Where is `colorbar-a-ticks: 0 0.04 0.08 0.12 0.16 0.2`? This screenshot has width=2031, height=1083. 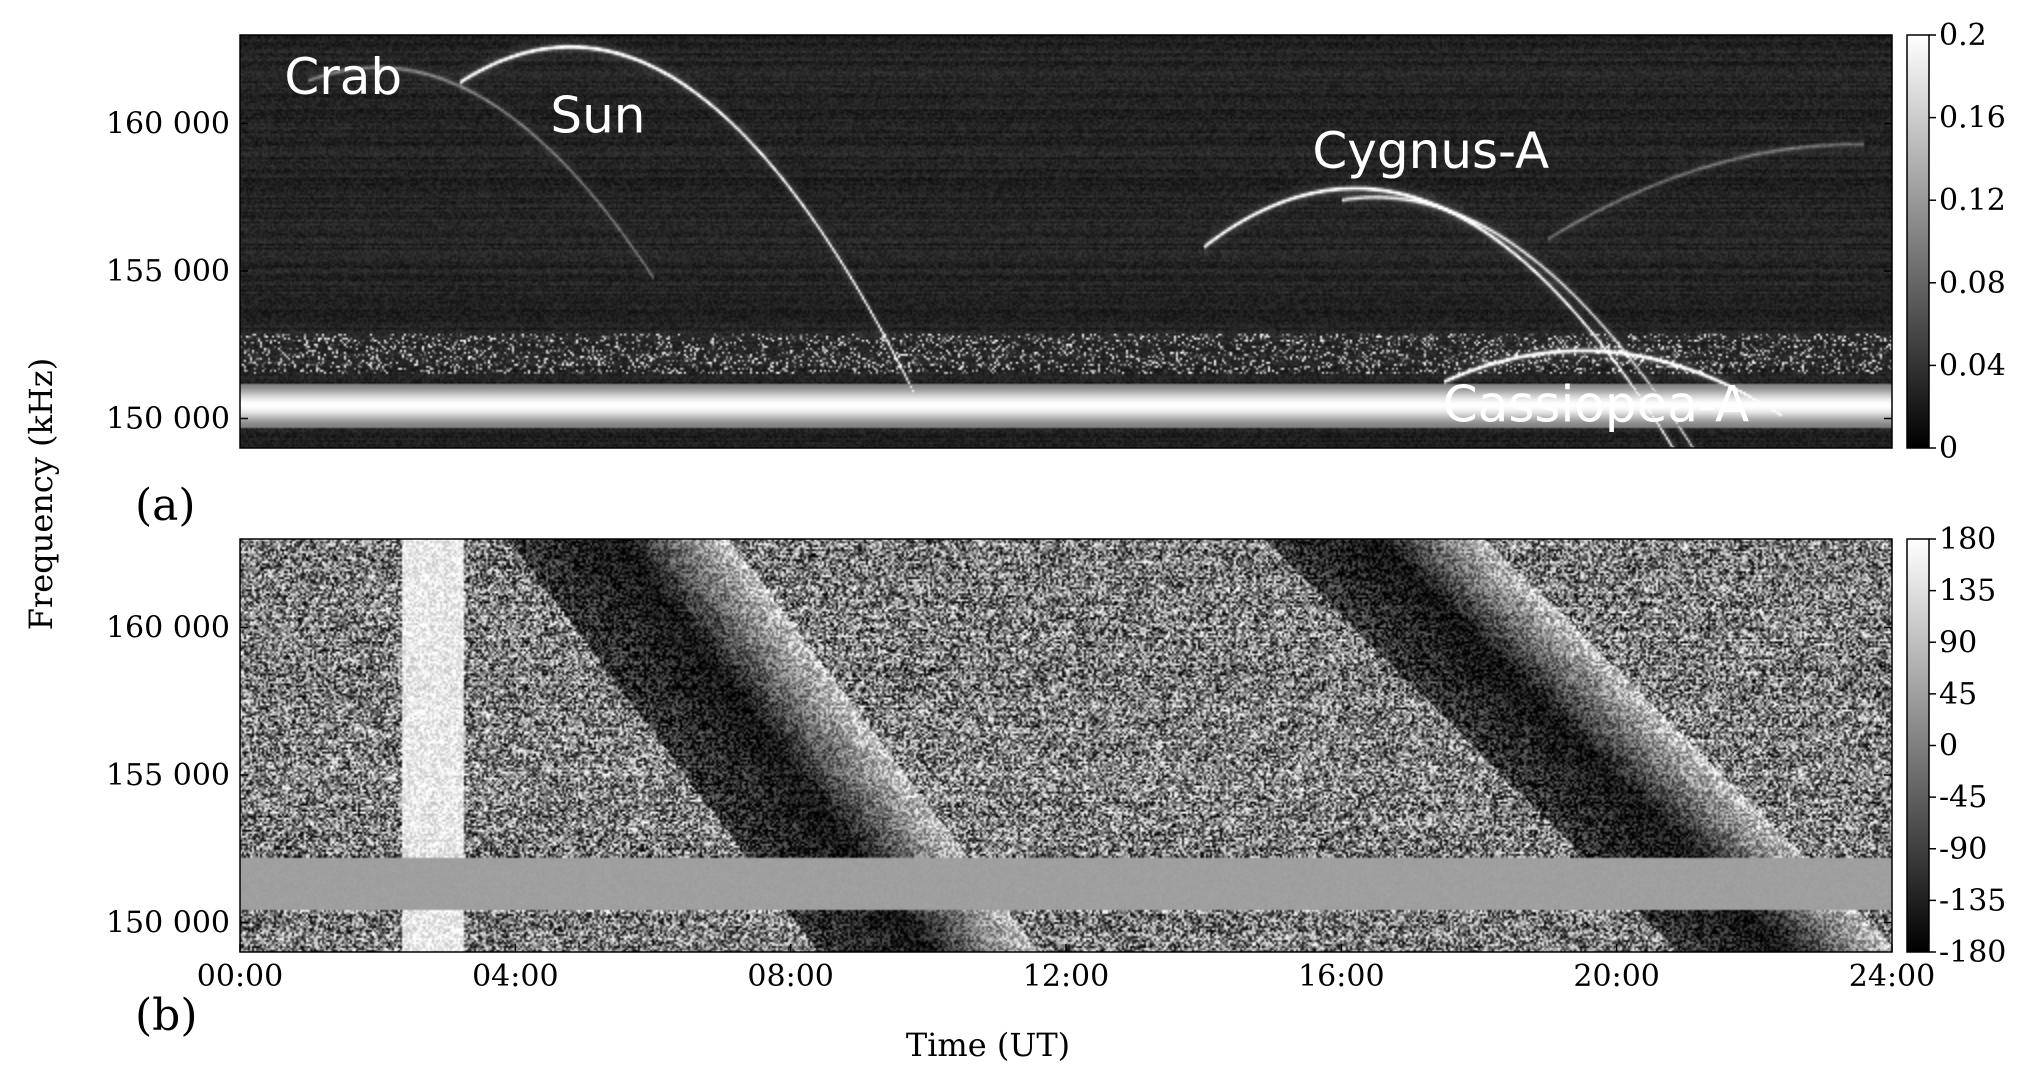
colorbar-a-ticks: 0 0.04 0.08 0.12 0.16 0.2 is located at coordinates (1967, 242).